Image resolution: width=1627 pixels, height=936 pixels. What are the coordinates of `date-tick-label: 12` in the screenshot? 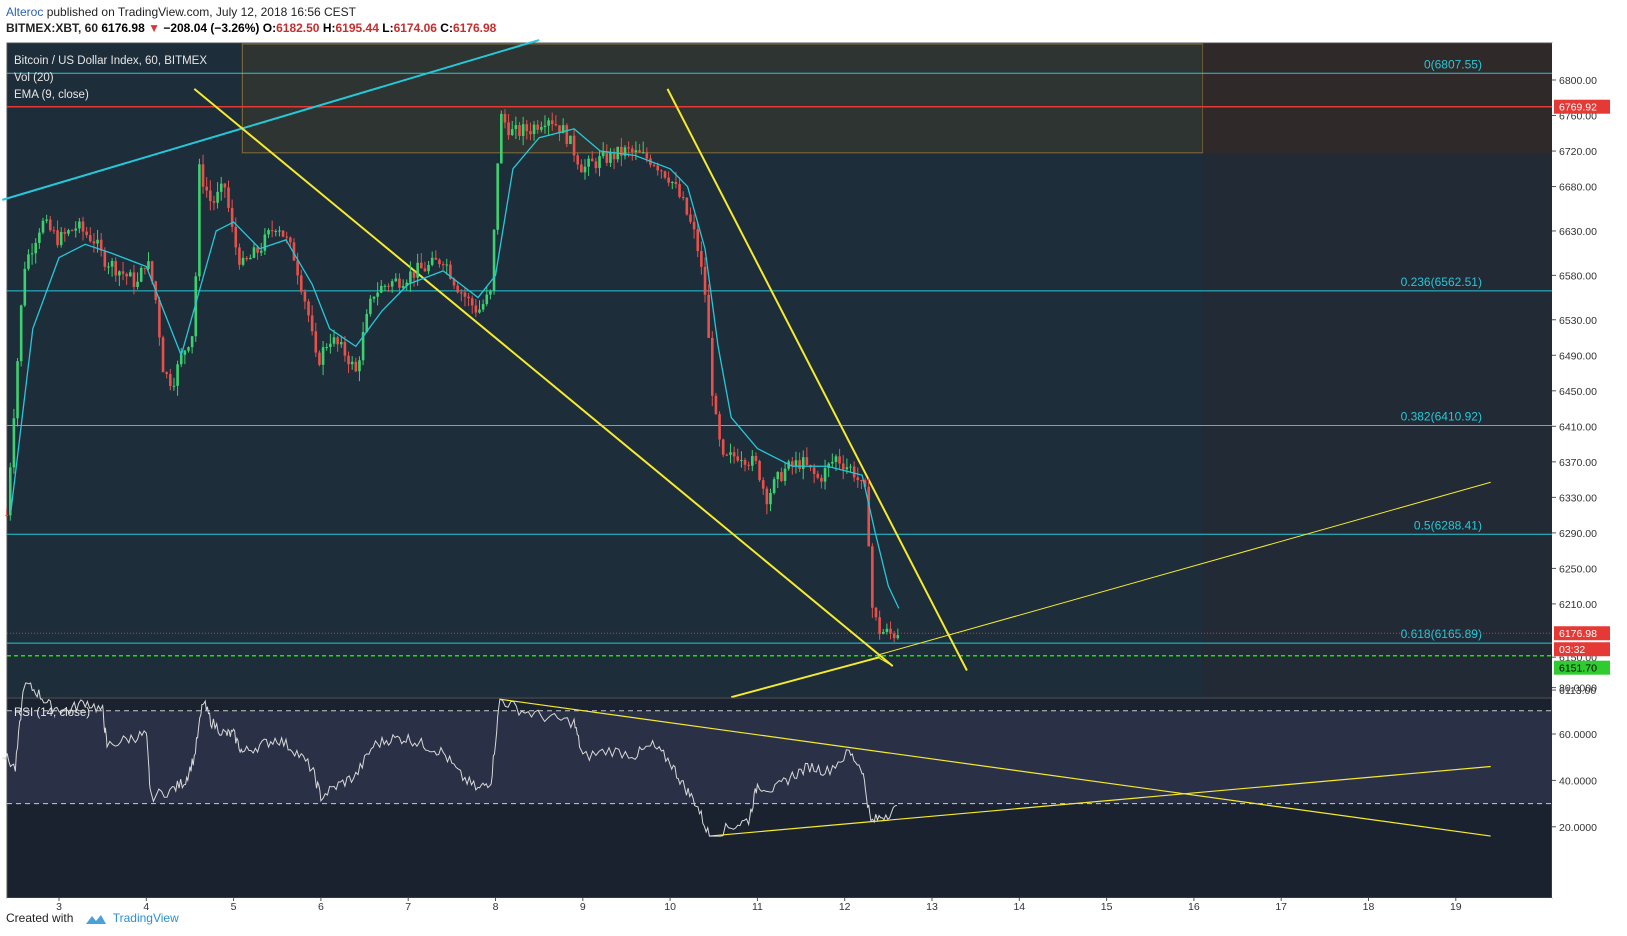 It's located at (845, 907).